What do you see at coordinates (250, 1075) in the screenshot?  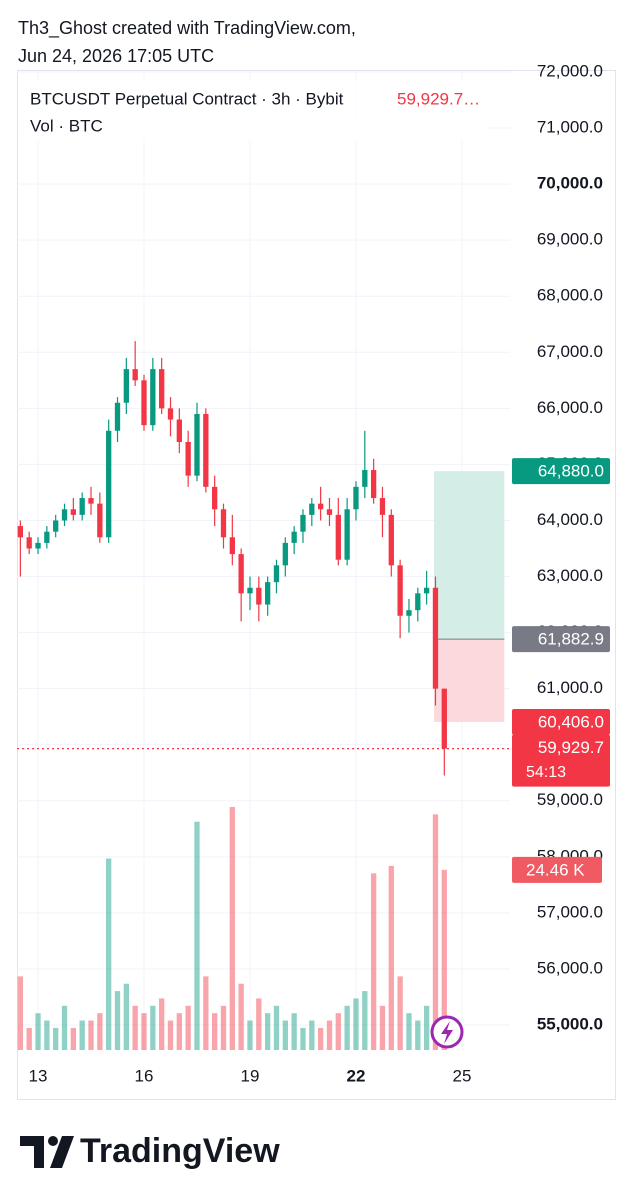 I see `x-tick-label: 19` at bounding box center [250, 1075].